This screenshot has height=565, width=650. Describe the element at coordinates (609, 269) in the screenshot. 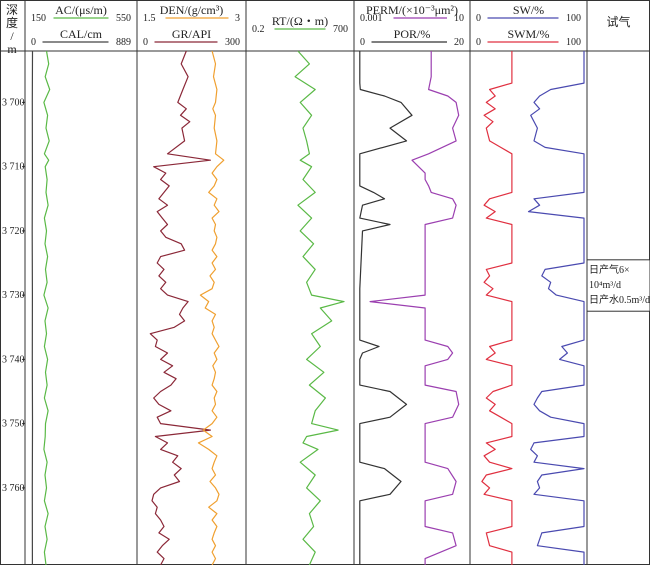

I see `test-result-line: 日产气6×` at that location.